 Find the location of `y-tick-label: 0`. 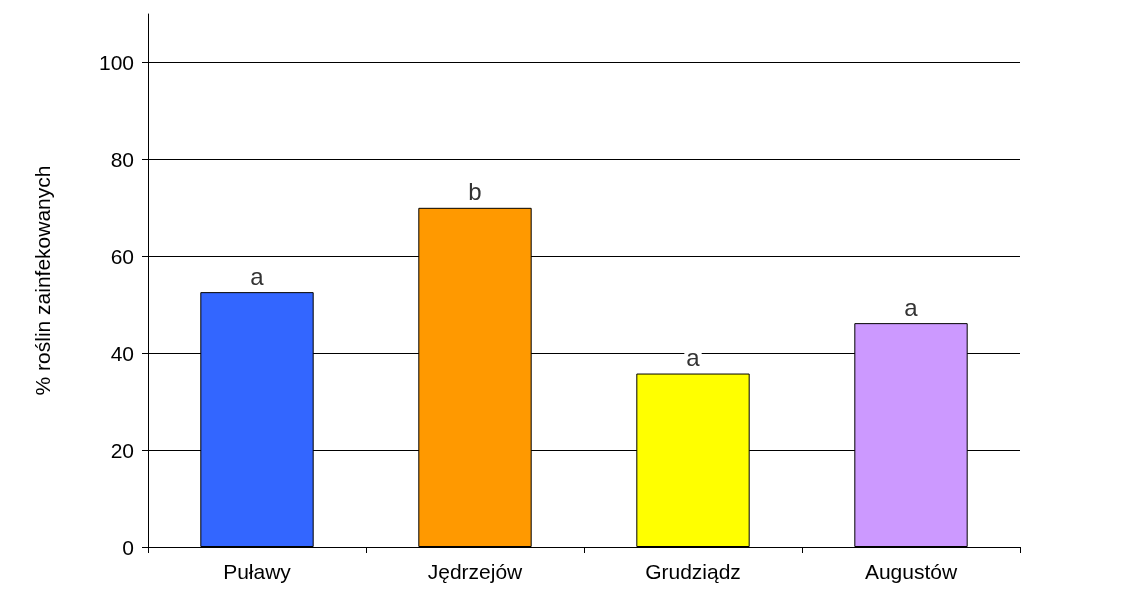

y-tick-label: 0 is located at coordinates (128, 547).